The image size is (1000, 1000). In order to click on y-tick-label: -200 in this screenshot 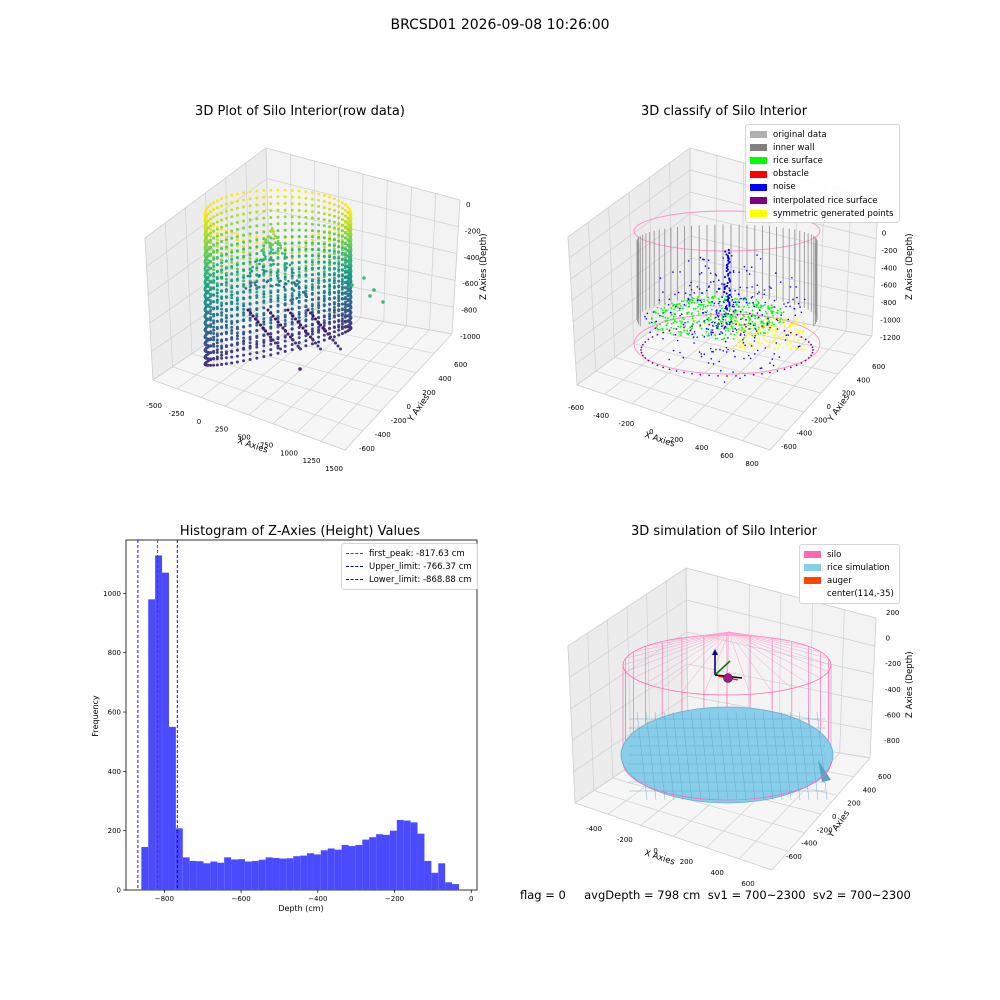, I will do `click(825, 830)`.